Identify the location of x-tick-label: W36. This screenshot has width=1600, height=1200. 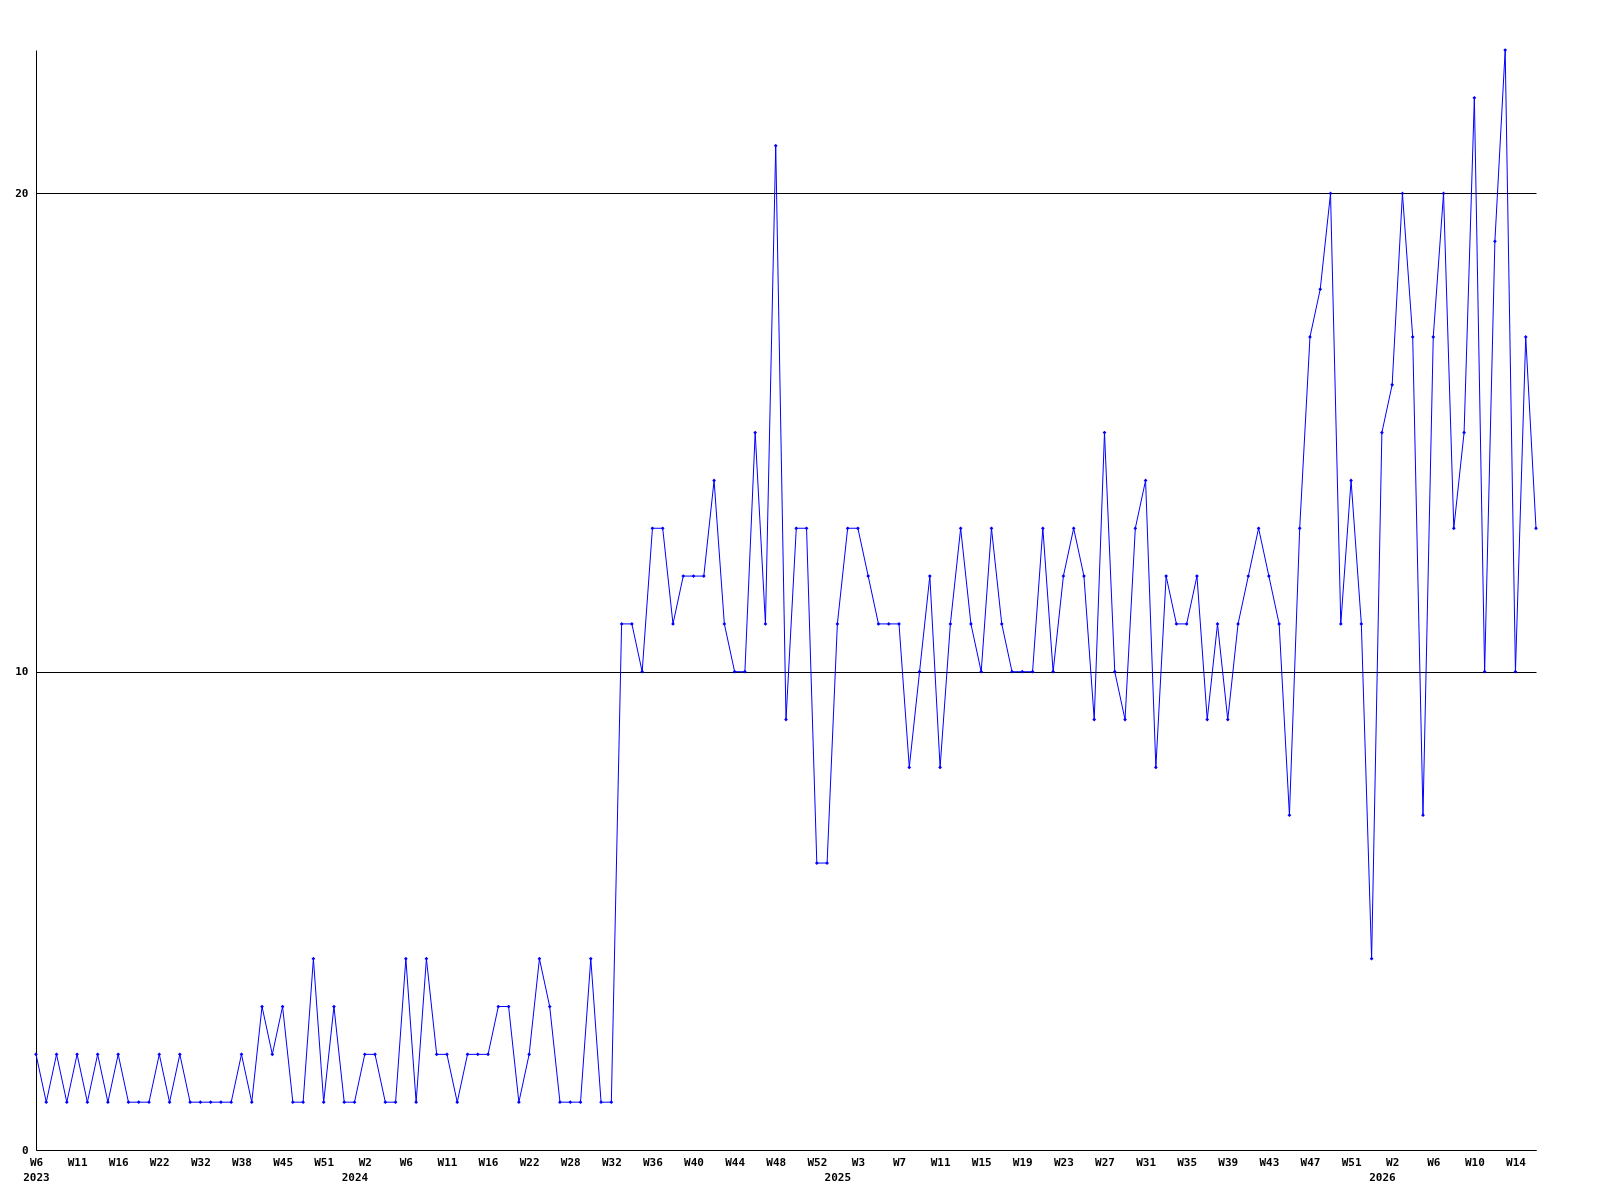
(653, 1162).